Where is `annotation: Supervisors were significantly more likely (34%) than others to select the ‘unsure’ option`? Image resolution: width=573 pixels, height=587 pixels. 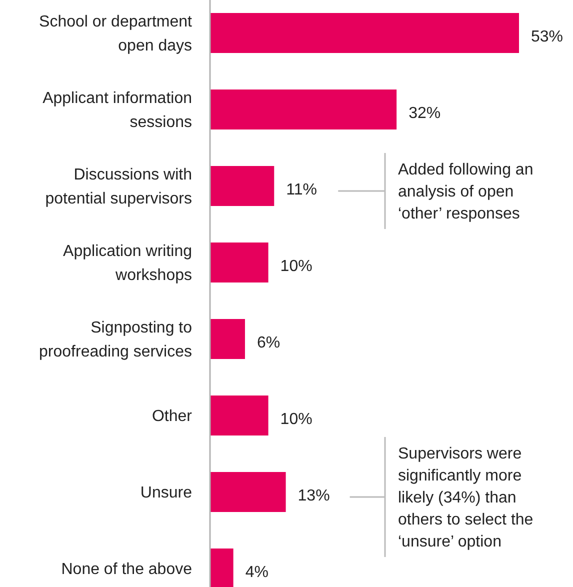
annotation: Supervisors were significantly more likely (34%) than others to select the ‘unsure’ option is located at coordinates (466, 498).